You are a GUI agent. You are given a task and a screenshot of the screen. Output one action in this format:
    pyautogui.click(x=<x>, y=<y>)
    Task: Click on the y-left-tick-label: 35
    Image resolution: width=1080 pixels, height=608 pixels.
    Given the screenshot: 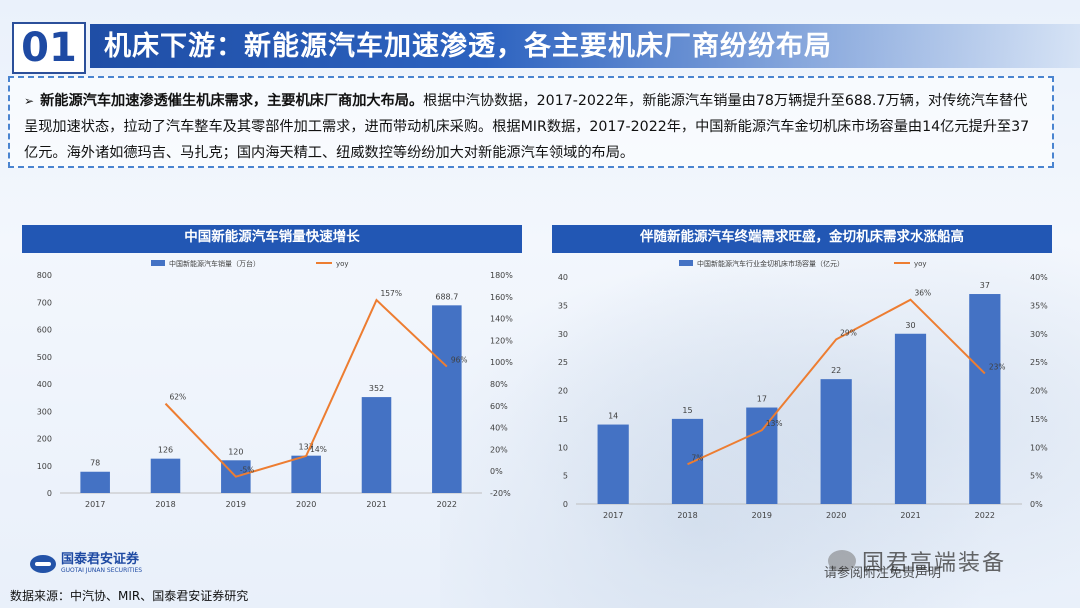 What is the action you would take?
    pyautogui.click(x=563, y=305)
    